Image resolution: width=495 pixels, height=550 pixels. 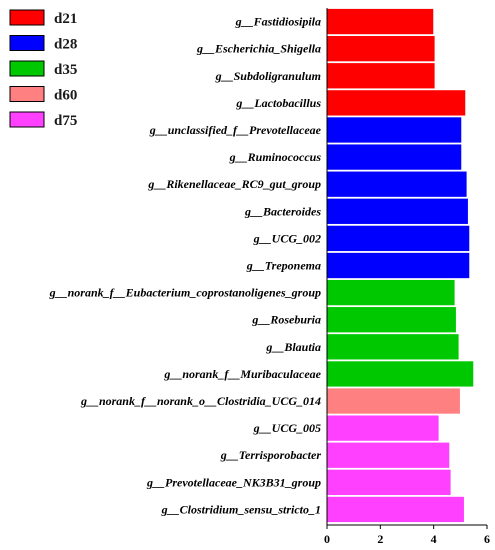 I want to click on category-label: g__Clostridium_sensu_stricto_1, so click(x=241, y=509).